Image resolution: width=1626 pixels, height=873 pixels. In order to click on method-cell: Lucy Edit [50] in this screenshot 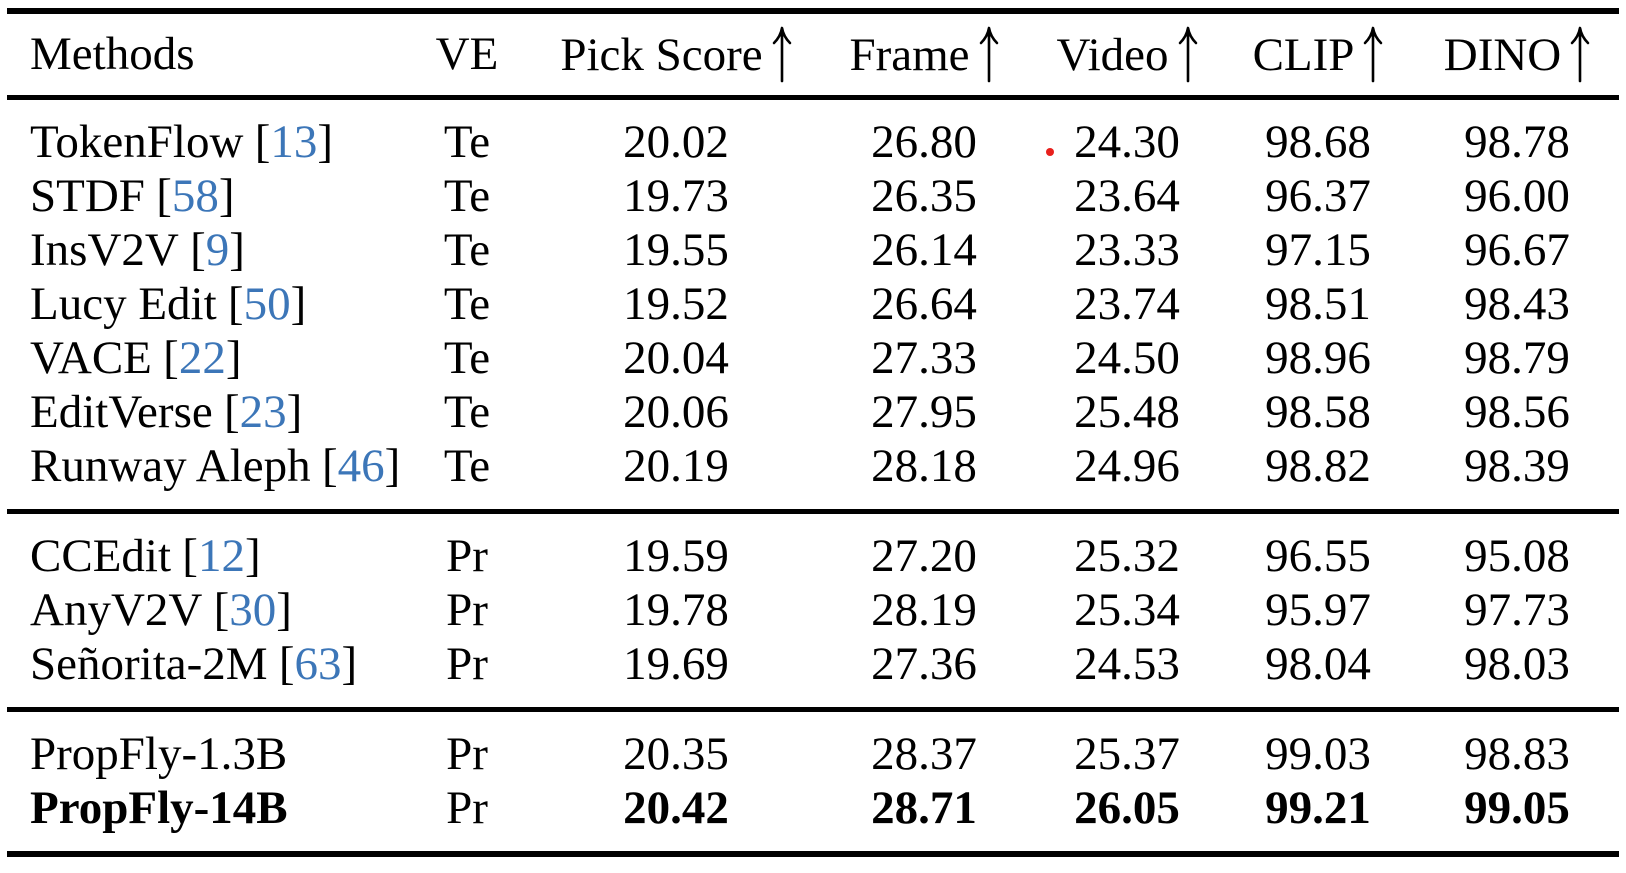, I will do `click(212, 305)`.